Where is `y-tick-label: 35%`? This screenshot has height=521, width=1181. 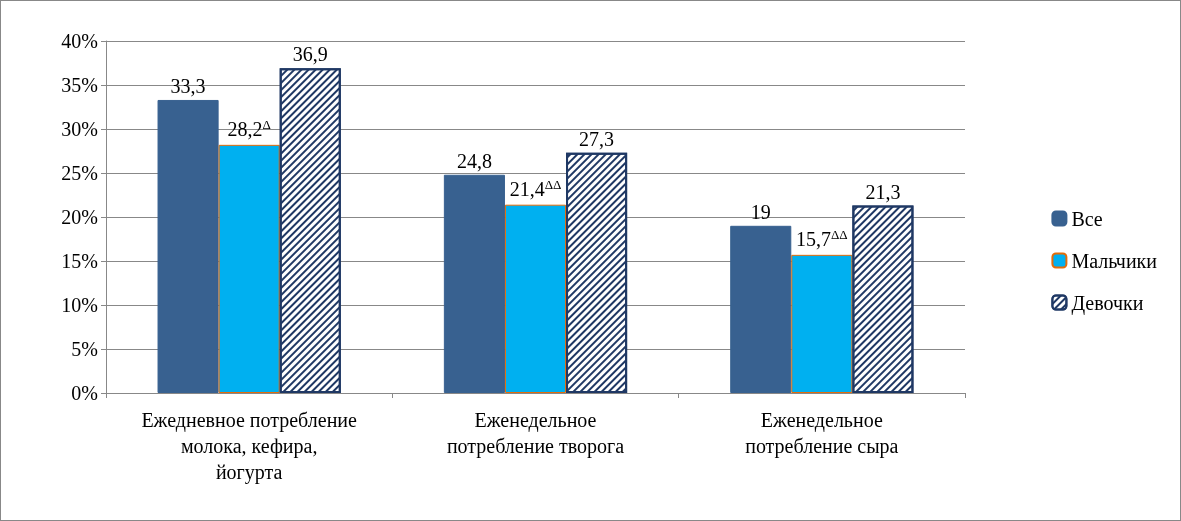 y-tick-label: 35% is located at coordinates (79, 85).